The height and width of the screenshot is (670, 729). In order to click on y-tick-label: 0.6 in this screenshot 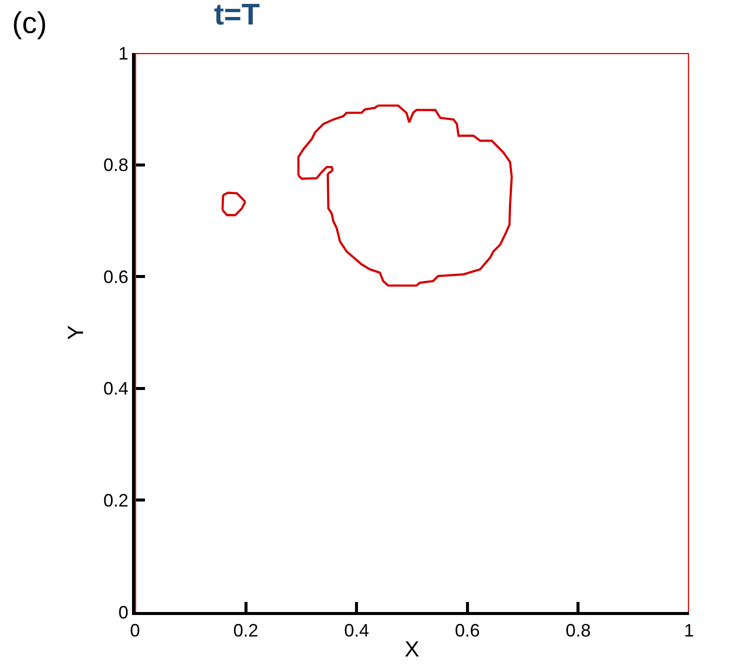, I will do `click(115, 276)`.